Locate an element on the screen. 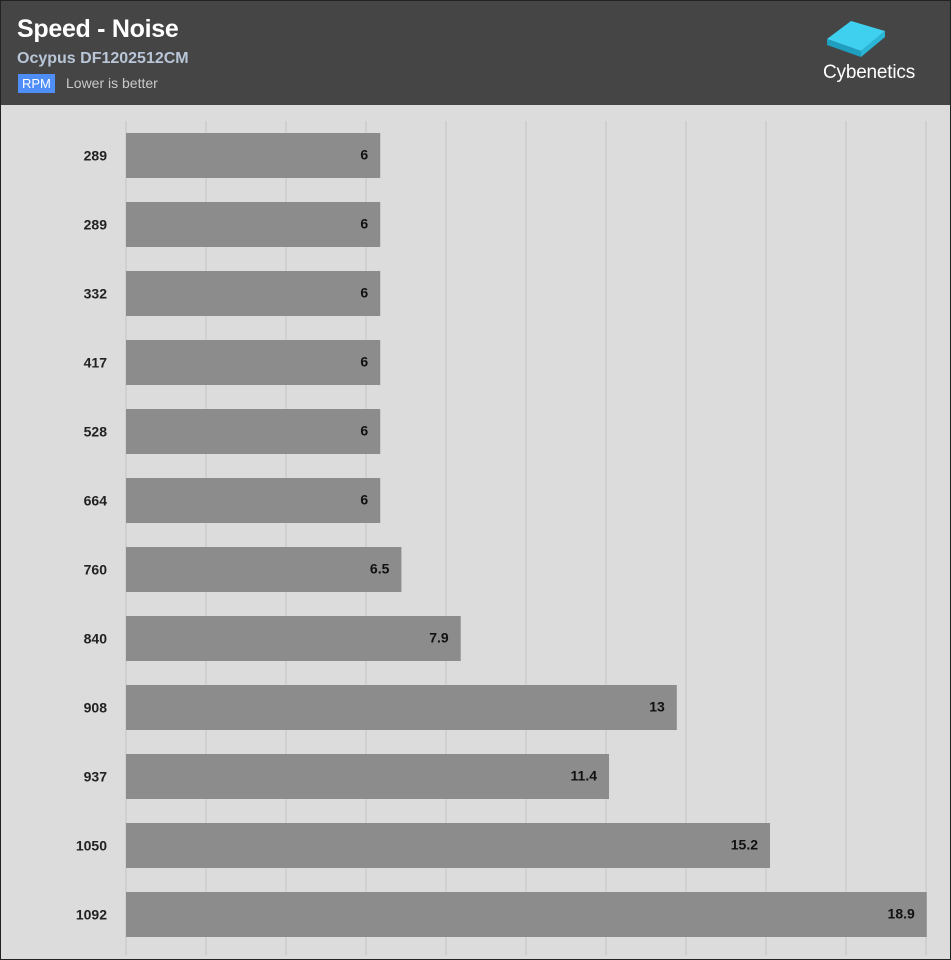 This screenshot has width=951, height=960. category-label: 664 is located at coordinates (96, 501).